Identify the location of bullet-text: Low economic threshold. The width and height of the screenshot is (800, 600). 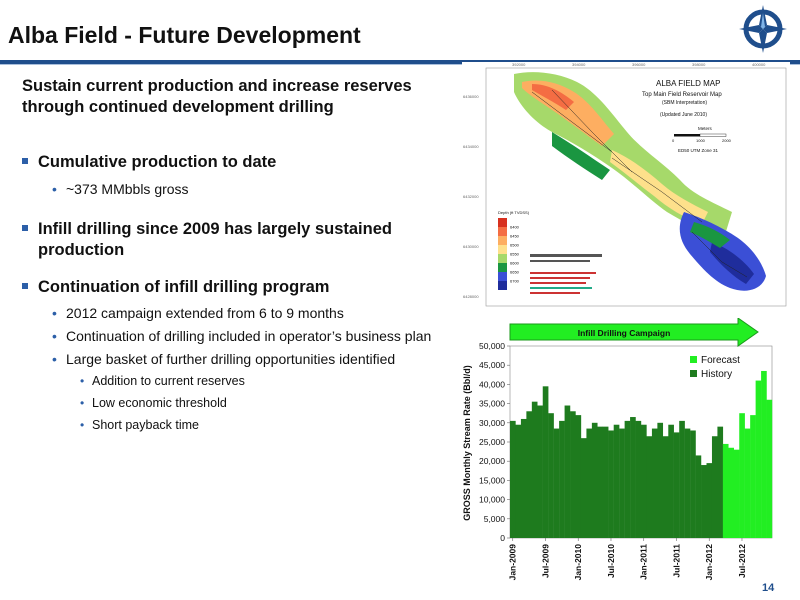
(159, 403).